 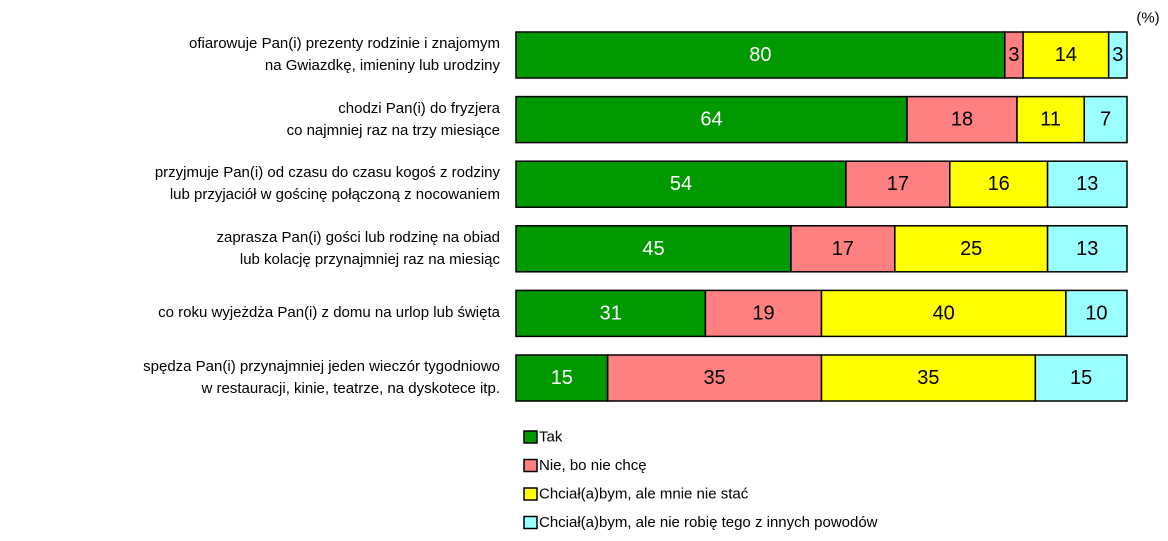 I want to click on data-label: 45, so click(x=653, y=249).